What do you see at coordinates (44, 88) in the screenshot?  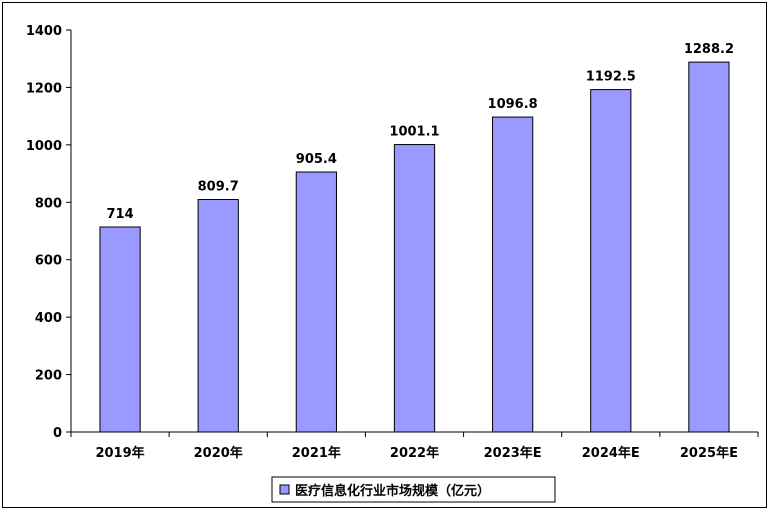 I see `y-tick-label: 1200` at bounding box center [44, 88].